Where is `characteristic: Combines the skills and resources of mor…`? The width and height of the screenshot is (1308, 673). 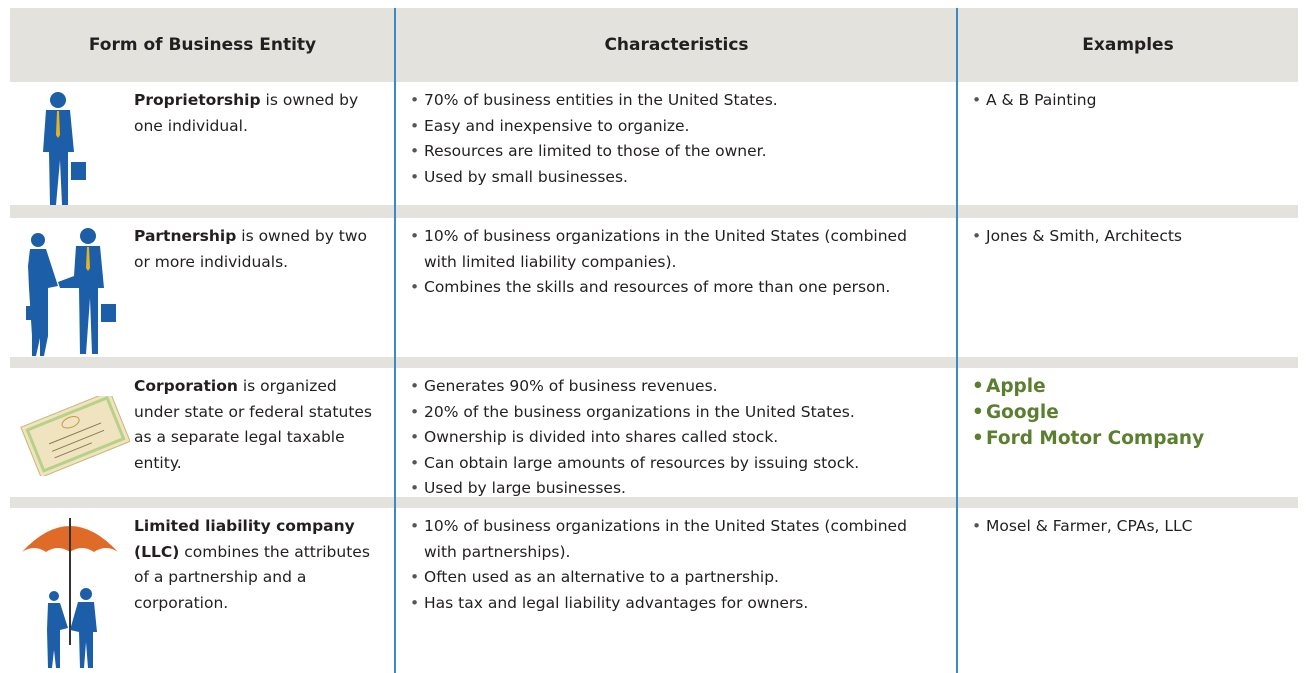
characteristic: Combines the skills and resources of mor… is located at coordinates (673, 288).